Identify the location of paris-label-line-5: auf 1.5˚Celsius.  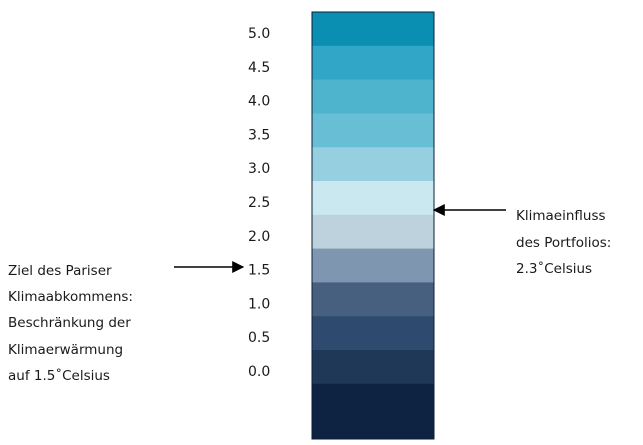
(59, 375).